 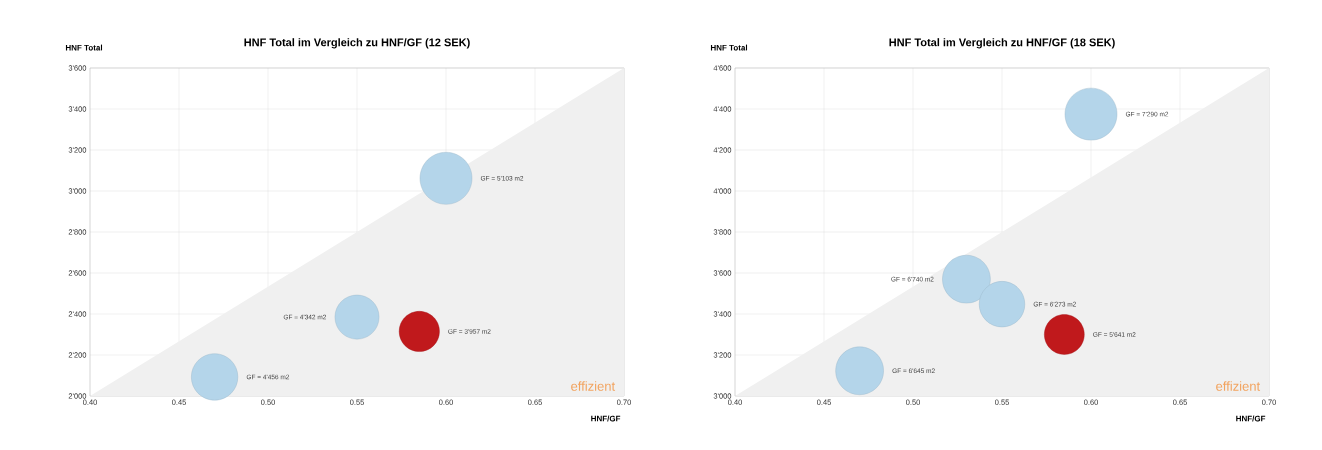 I want to click on chart-title: HNF Total im Vergleich zu HNF/GF (18 SEK), so click(x=1002, y=43).